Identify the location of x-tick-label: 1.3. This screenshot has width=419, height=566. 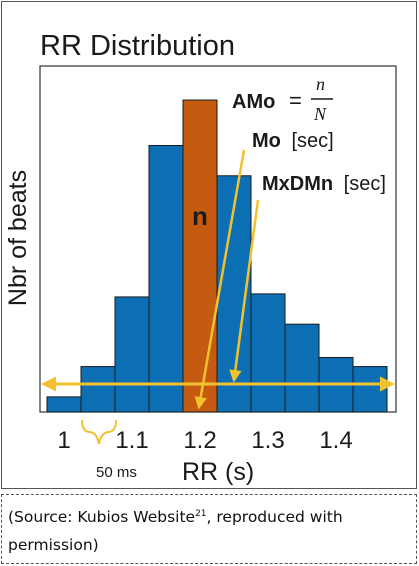
(267, 440).